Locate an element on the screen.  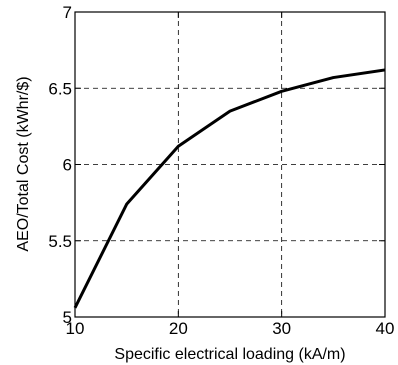
y-axis-label: AEO/Total Cost (kWhr/$) is located at coordinates (23, 163).